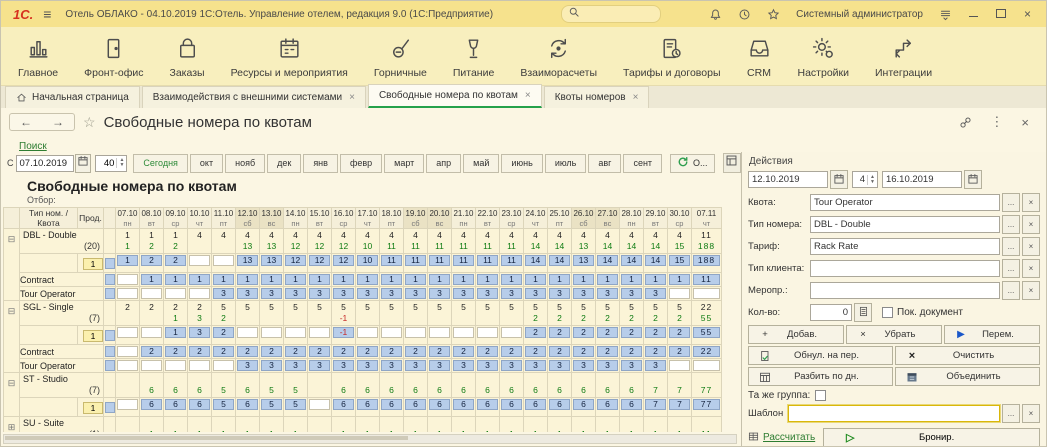  Describe the element at coordinates (343, 335) in the screenshot. I see `grid-cell: -1` at that location.